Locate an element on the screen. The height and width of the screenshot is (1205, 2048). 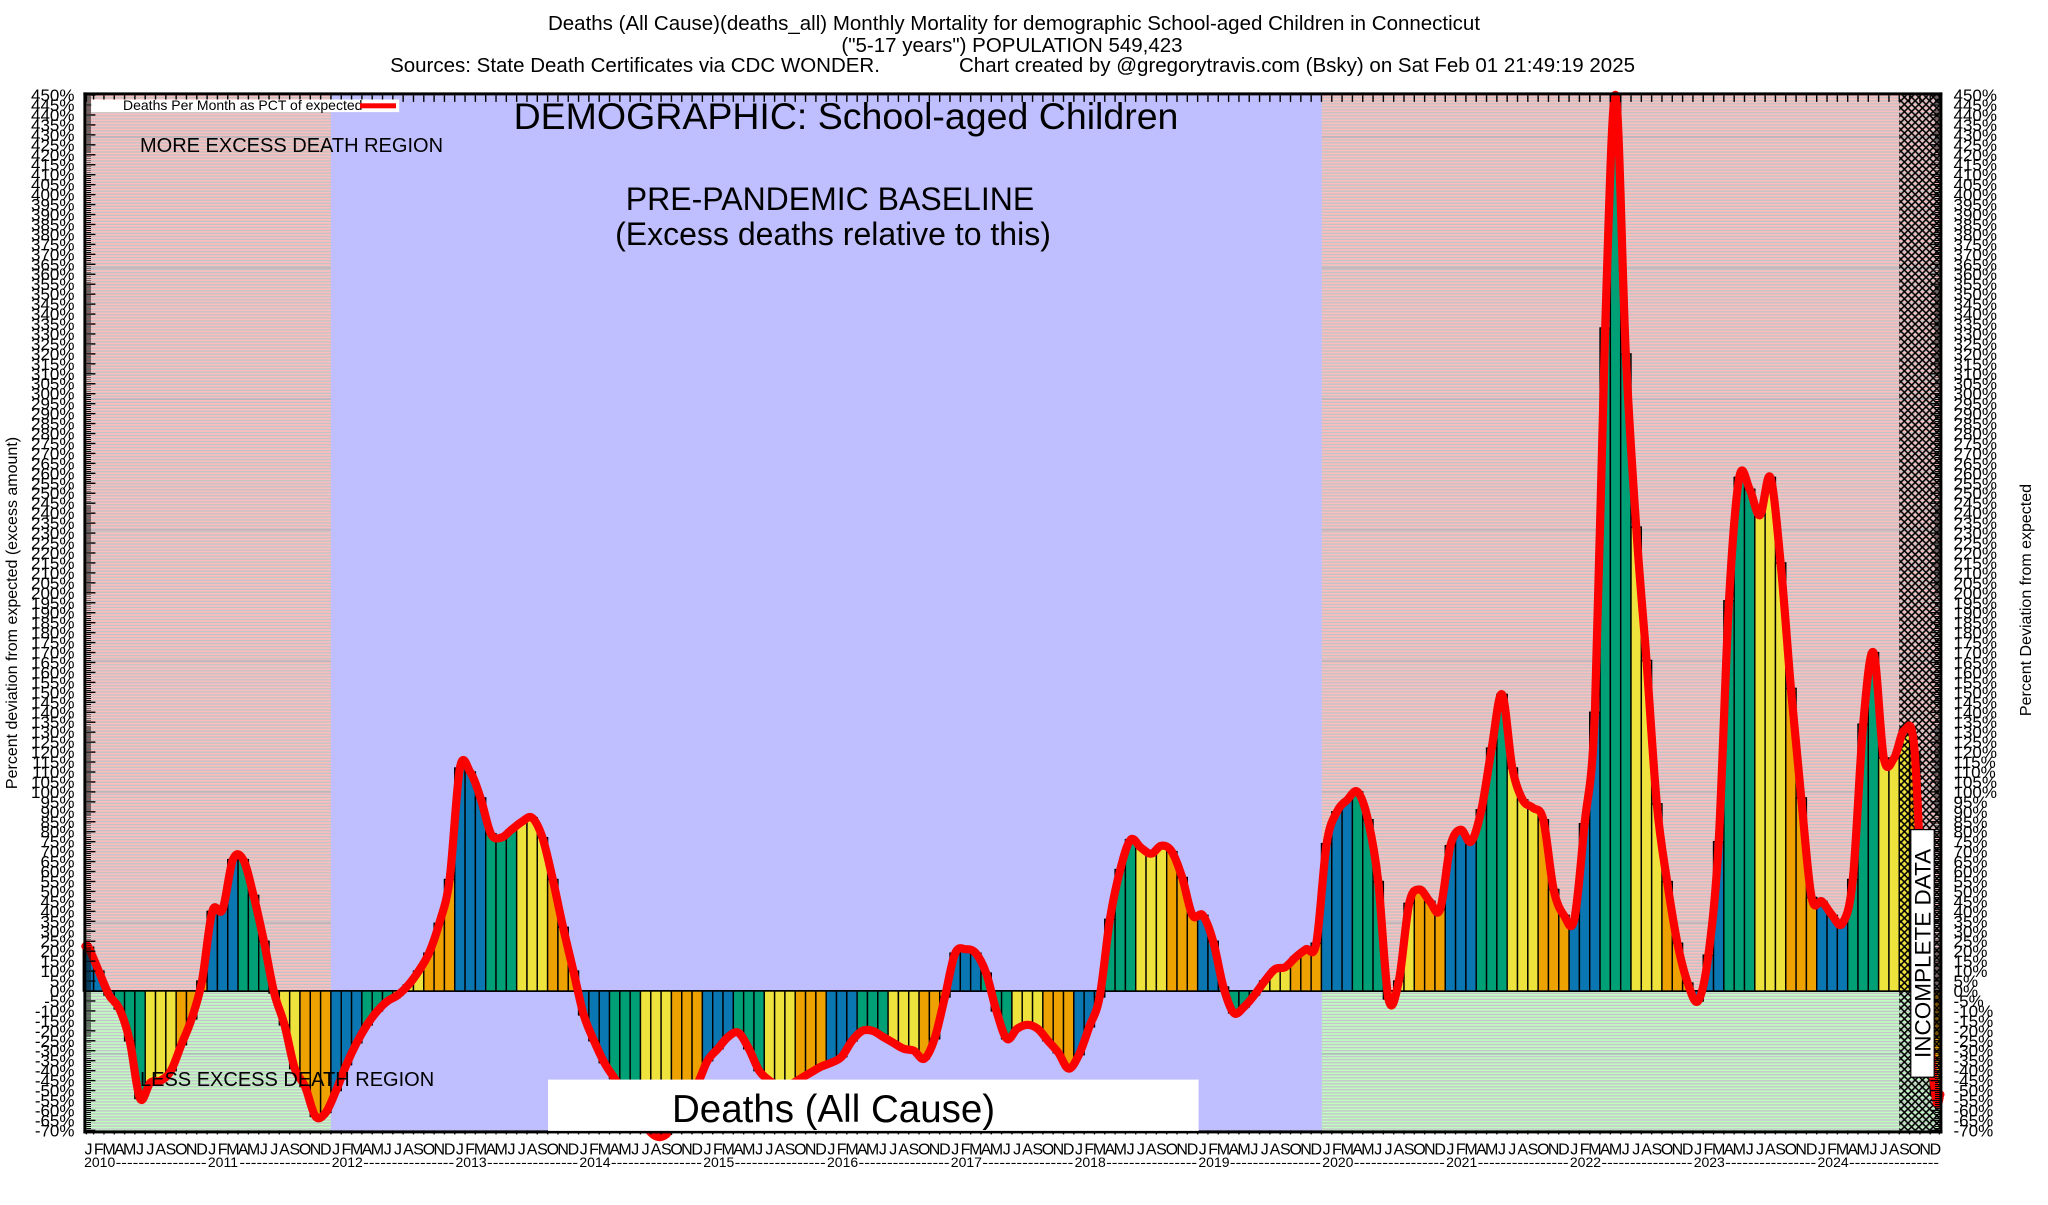
svg-text: -5% is located at coordinates (1969, 1001).